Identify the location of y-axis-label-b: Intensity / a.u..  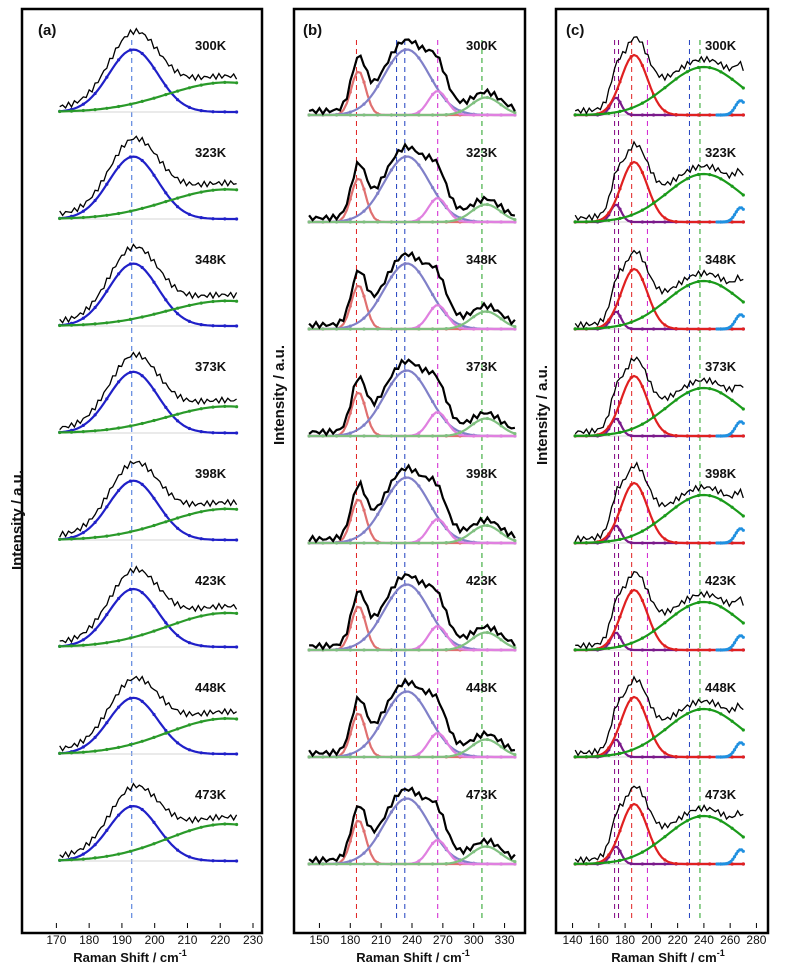
(279, 395).